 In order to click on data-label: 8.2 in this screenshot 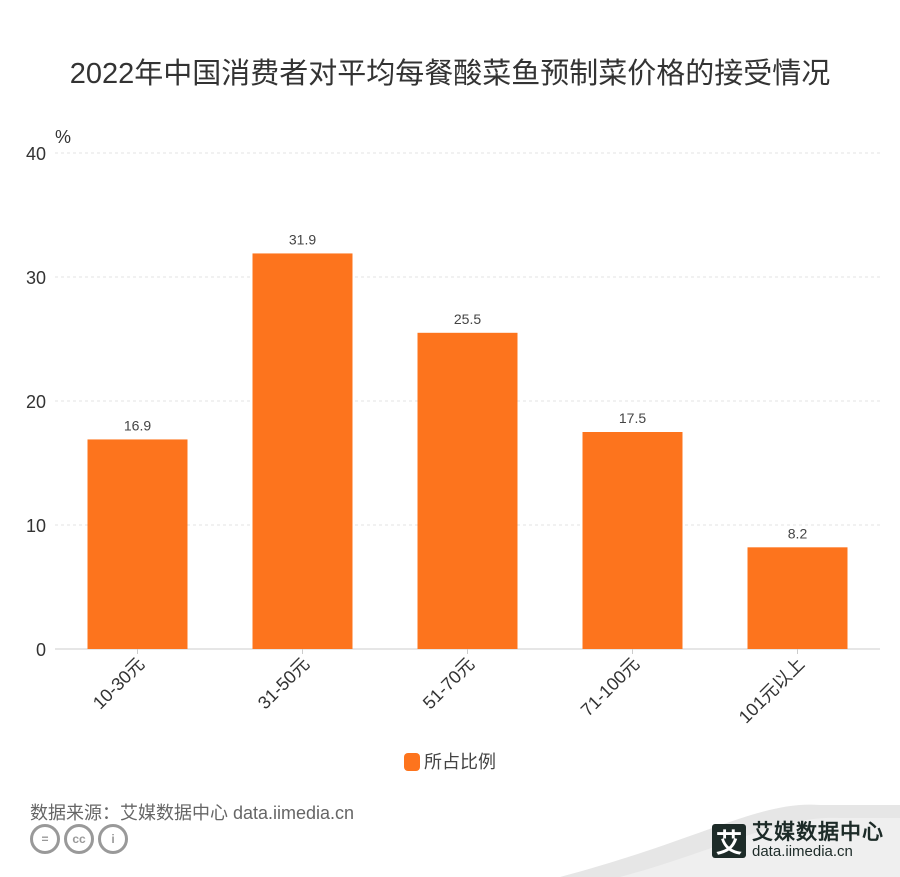, I will do `click(798, 533)`.